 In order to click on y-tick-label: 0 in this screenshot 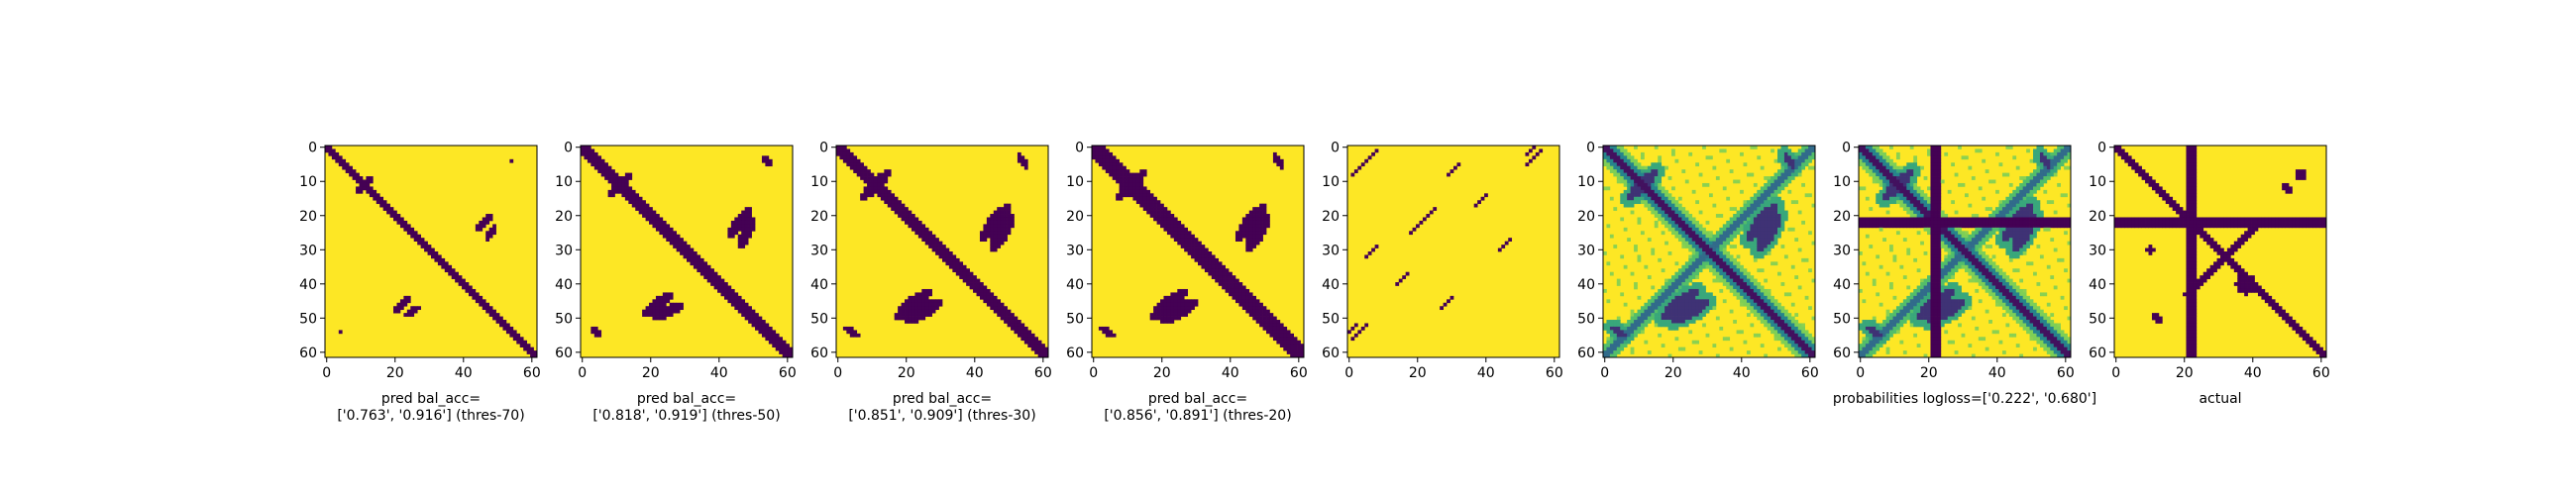, I will do `click(1590, 148)`.